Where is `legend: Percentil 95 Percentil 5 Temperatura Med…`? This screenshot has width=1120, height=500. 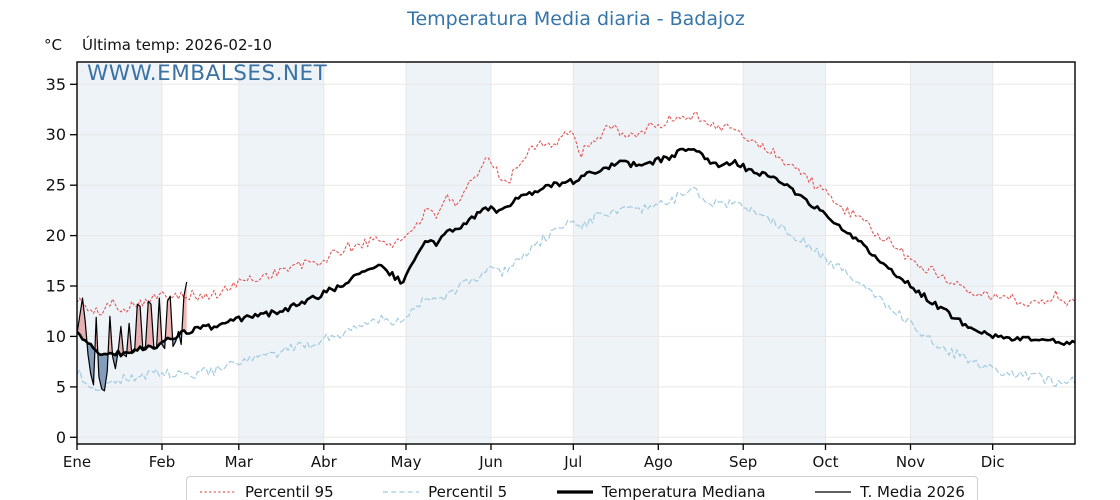 legend: Percentil 95 Percentil 5 Temperatura Med… is located at coordinates (582, 488).